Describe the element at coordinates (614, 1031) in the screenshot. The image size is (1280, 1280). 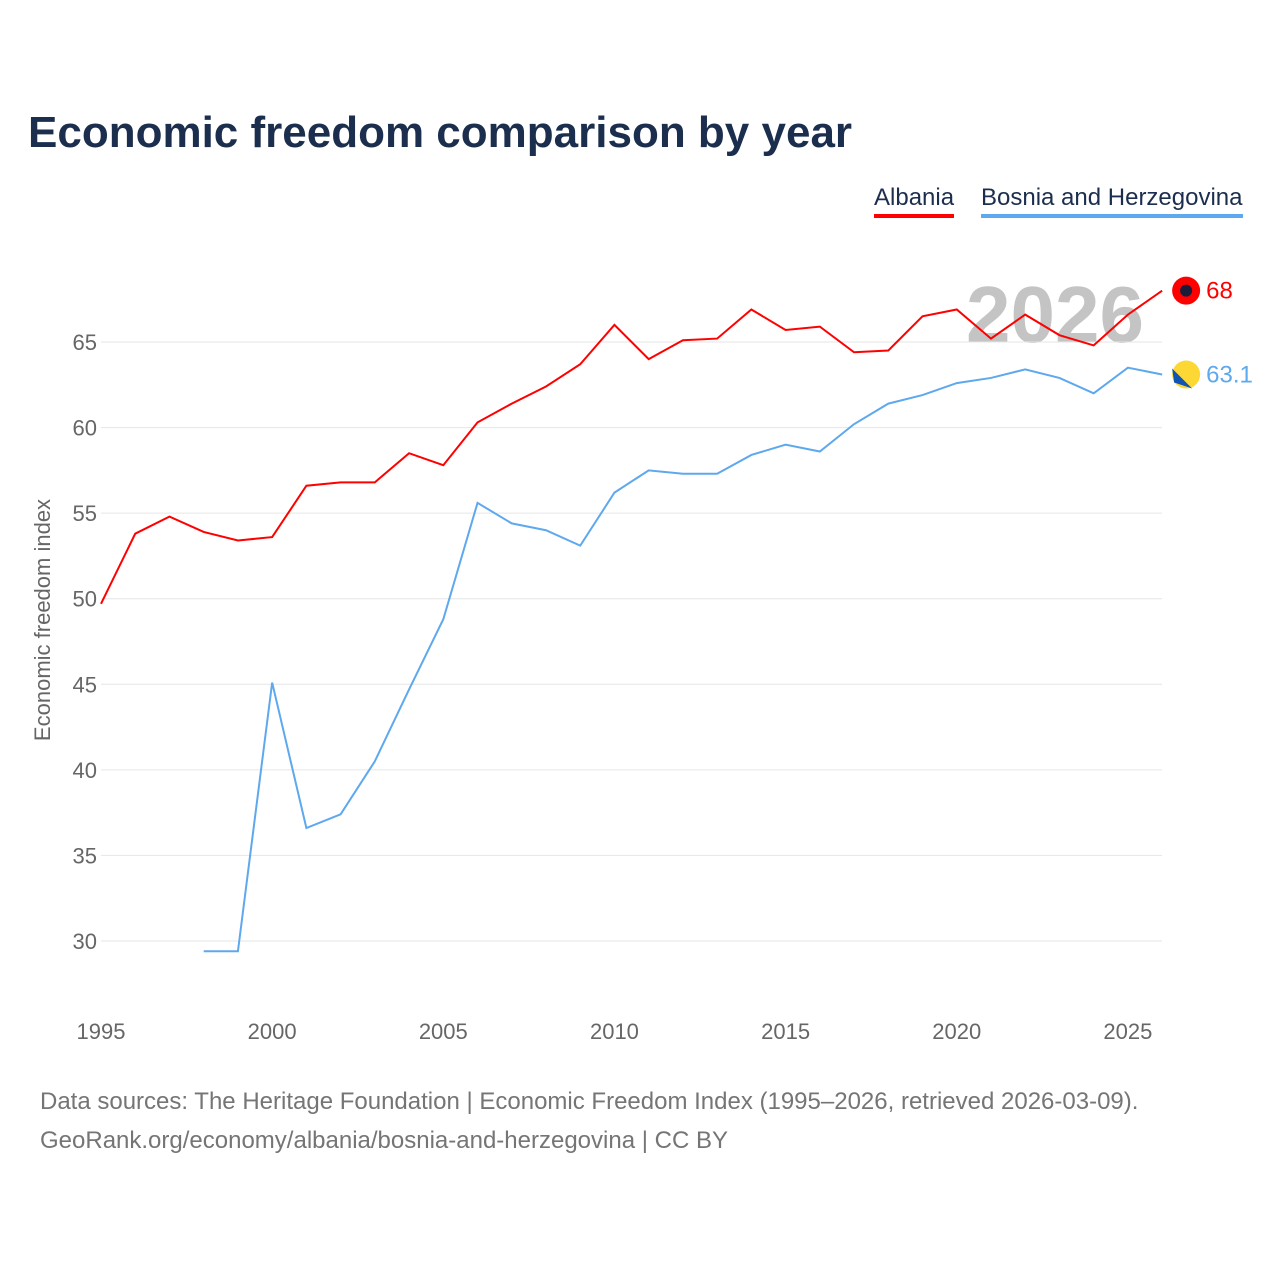
I see `x-tick-label: 2010` at that location.